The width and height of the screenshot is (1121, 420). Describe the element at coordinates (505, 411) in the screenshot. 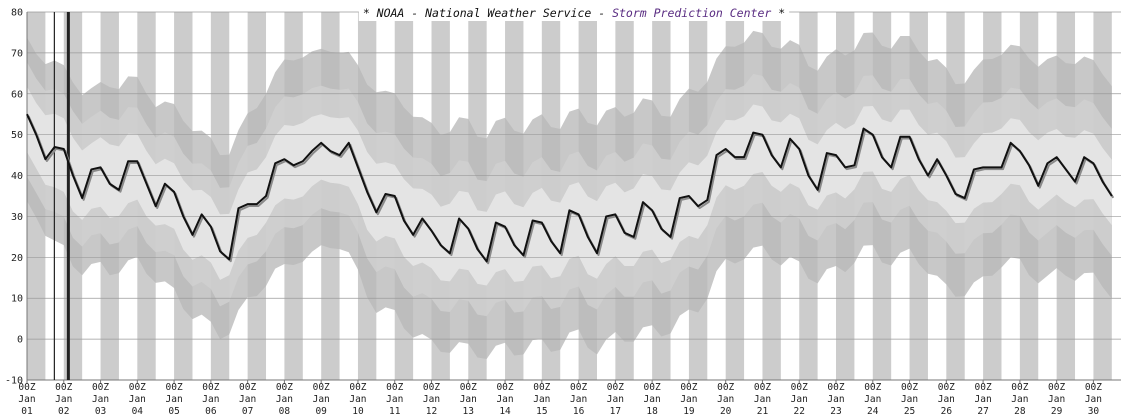

I see `x-tick-label-day: 14` at that location.